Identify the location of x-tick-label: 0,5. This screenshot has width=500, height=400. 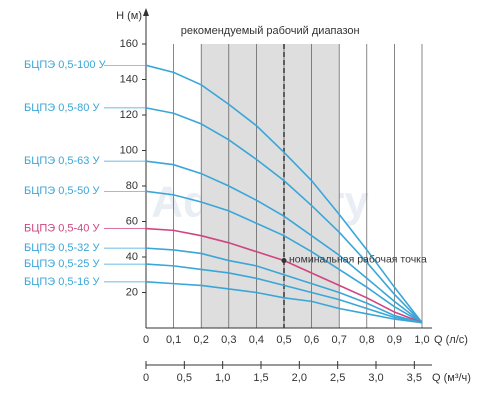
(283, 340).